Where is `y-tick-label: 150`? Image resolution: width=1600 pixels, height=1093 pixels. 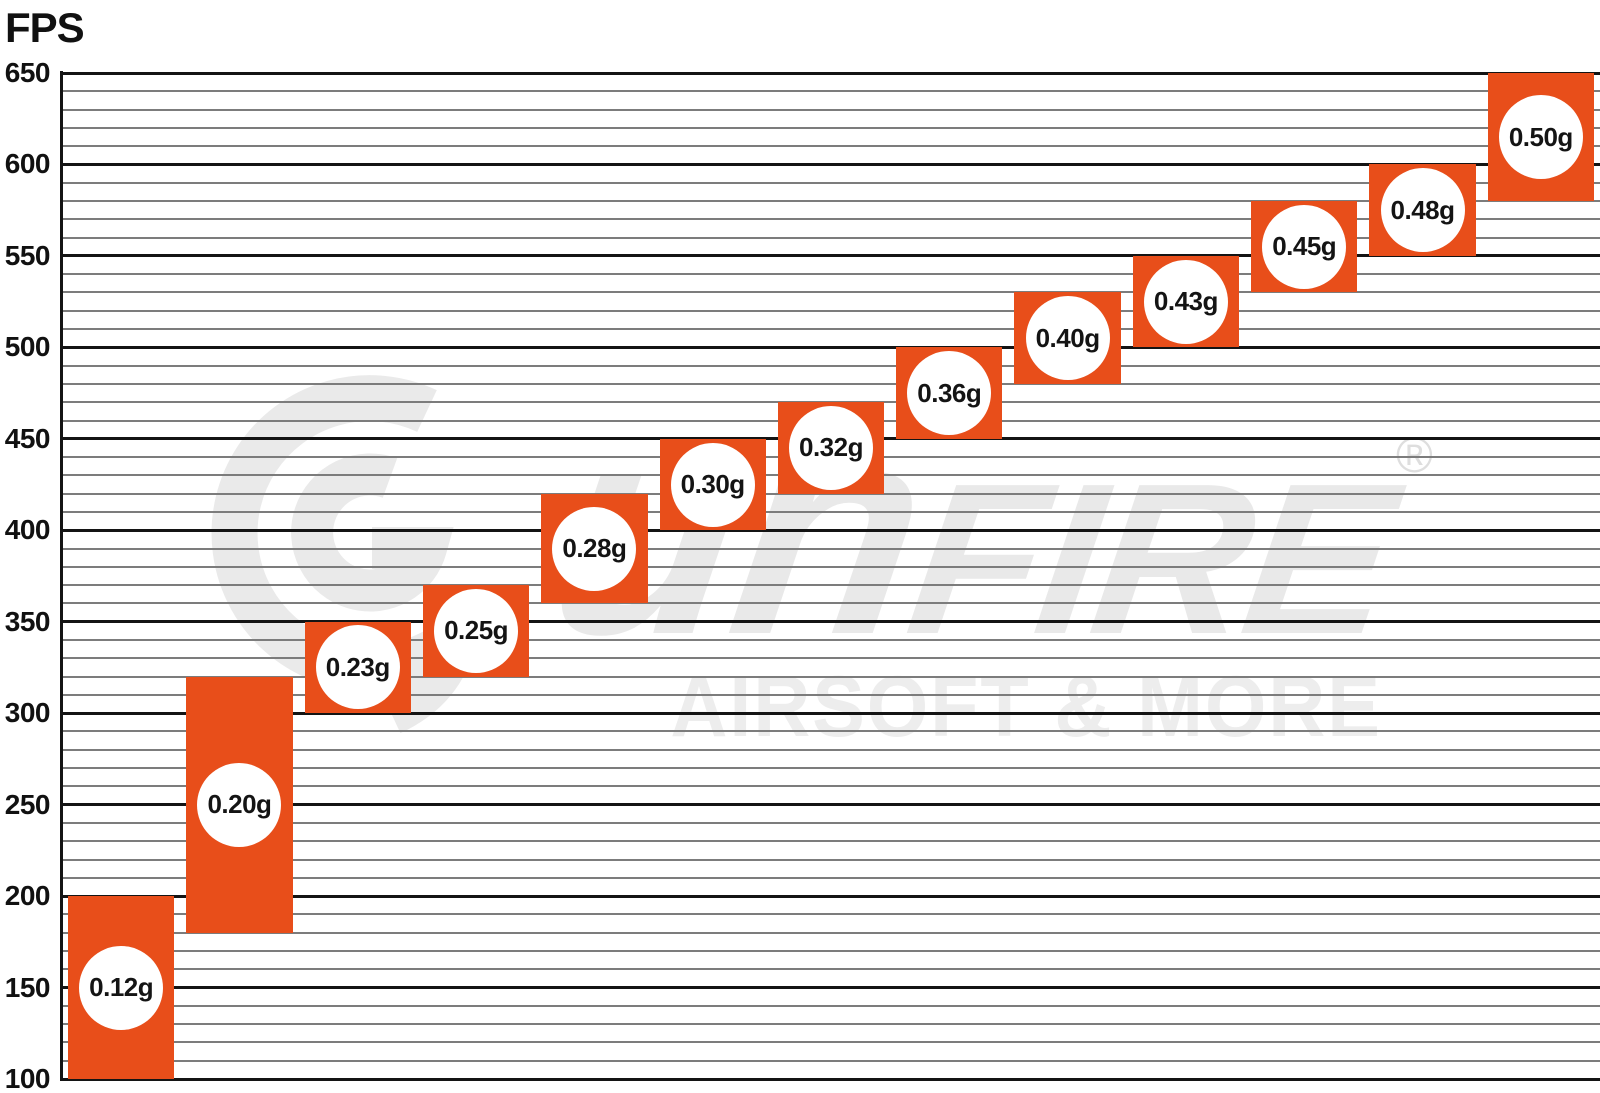 y-tick-label: 150 is located at coordinates (27, 987).